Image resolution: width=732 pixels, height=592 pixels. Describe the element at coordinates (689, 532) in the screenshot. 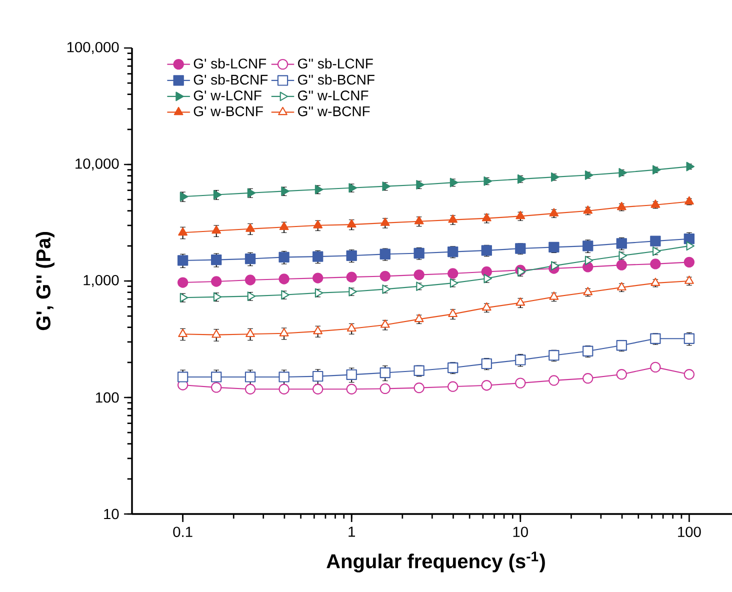

I see `x-tick-label: 100` at that location.